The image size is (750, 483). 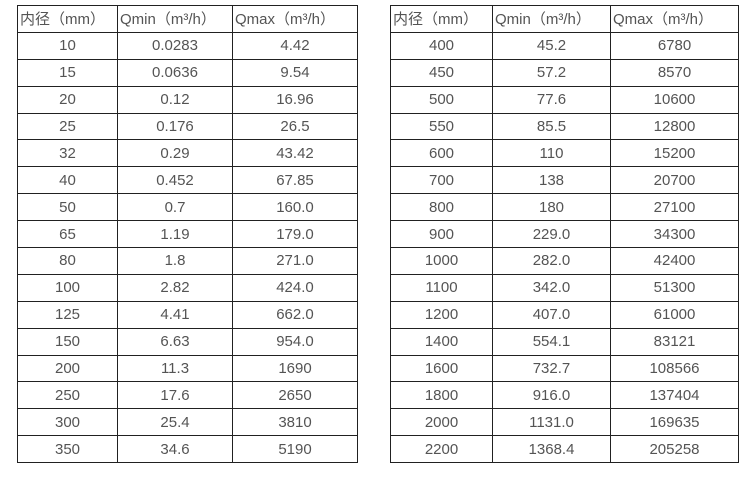 What do you see at coordinates (441, 287) in the screenshot?
I see `table-cell: 1100` at bounding box center [441, 287].